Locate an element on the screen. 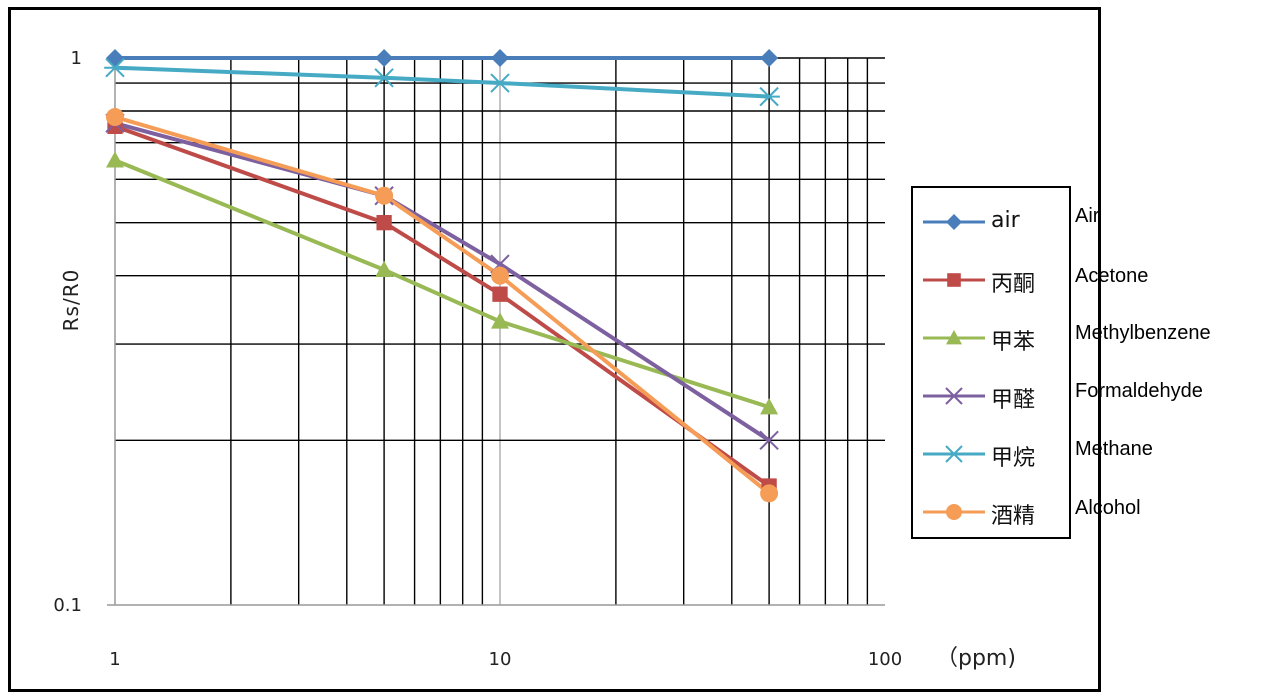 The image size is (1267, 696). legend-item: 甲烷 is located at coordinates (993, 454).